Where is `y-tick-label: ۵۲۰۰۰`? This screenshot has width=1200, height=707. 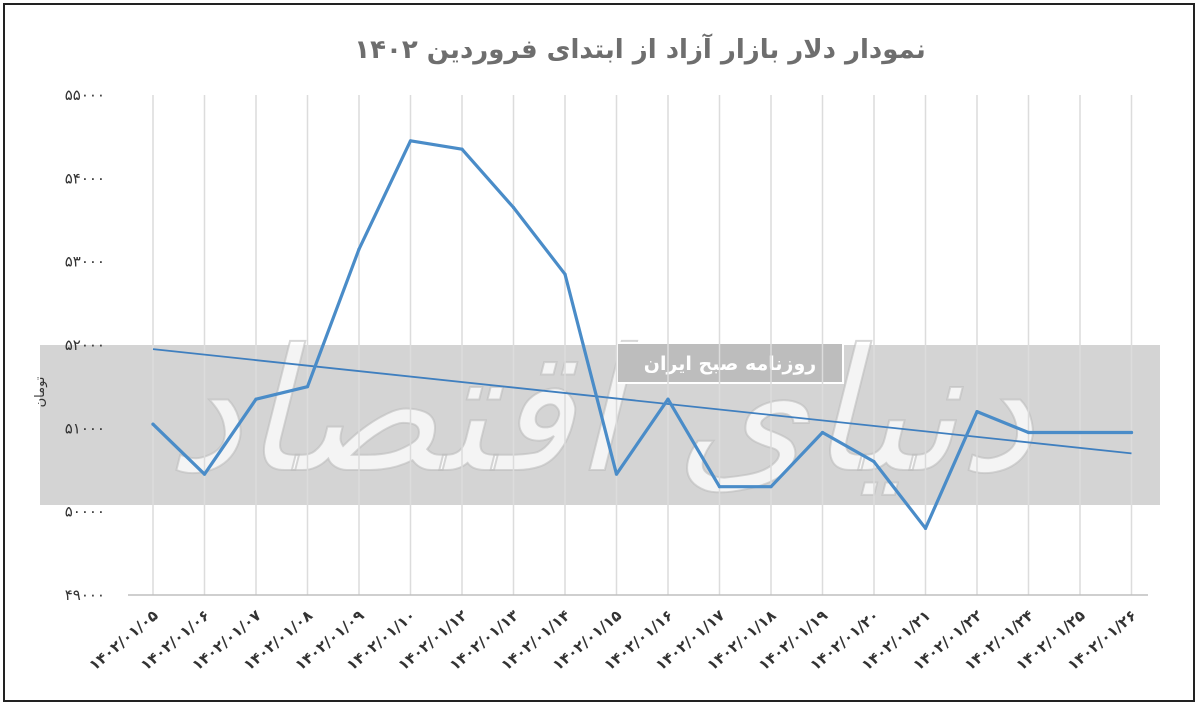
y-tick-label: ۵۲۰۰۰ is located at coordinates (85, 345).